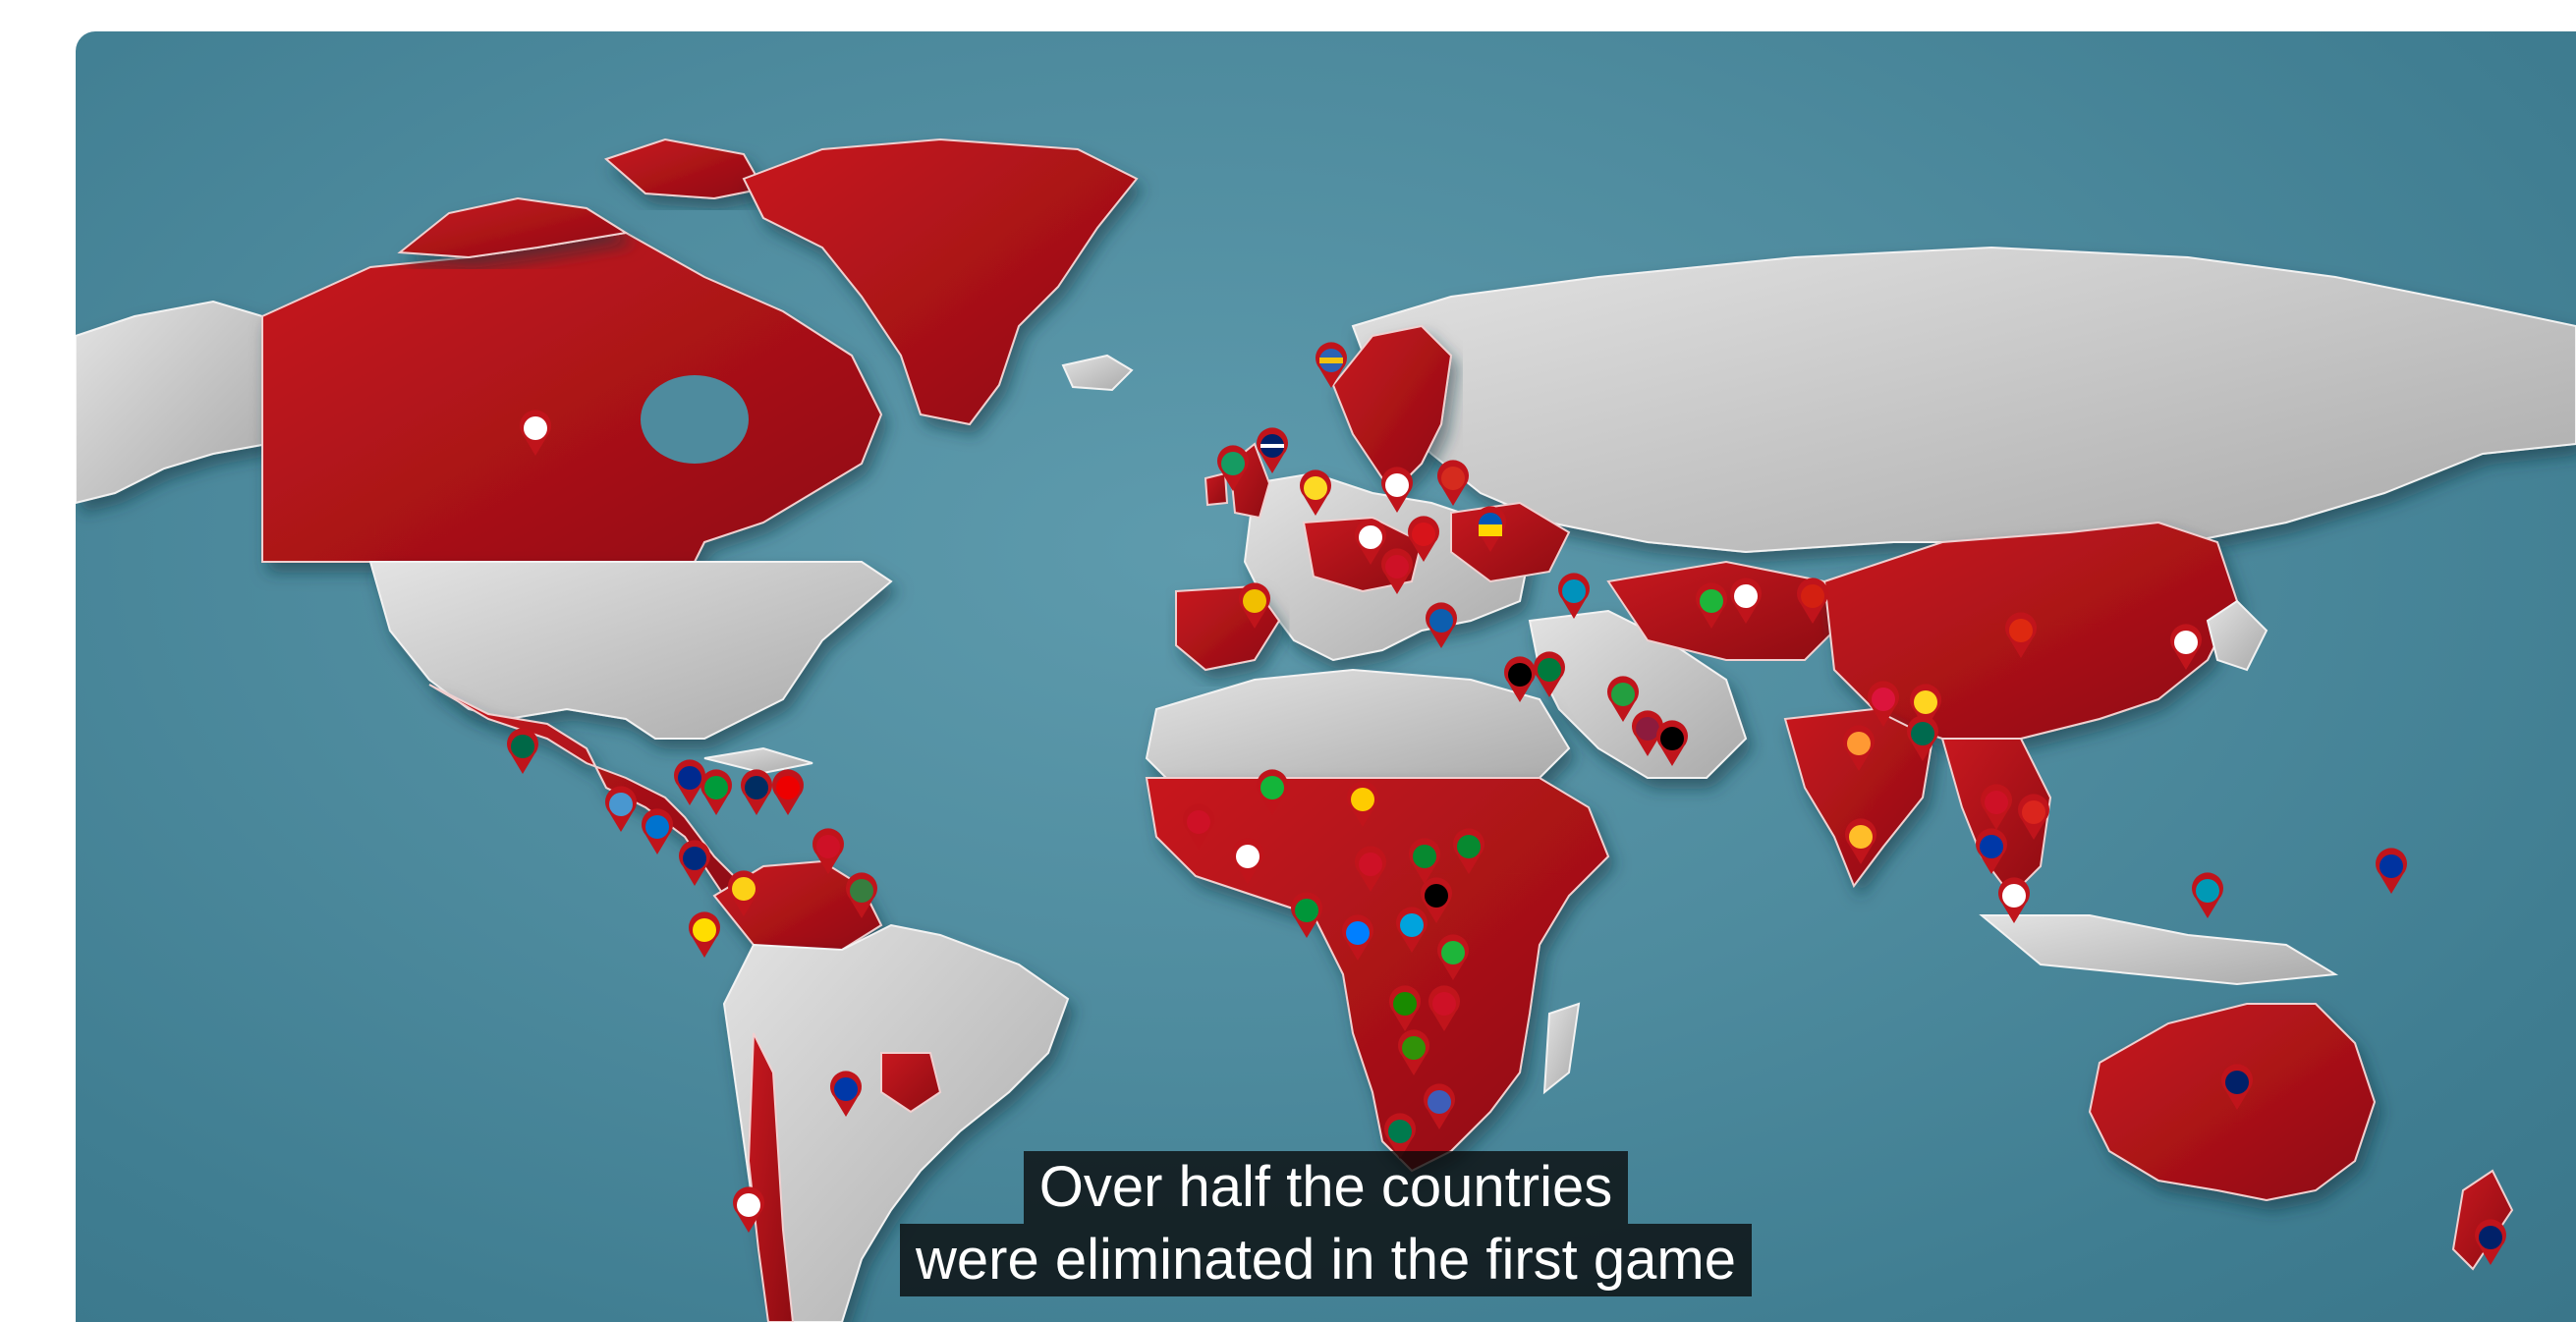  I want to click on land-russia, so click(1963, 400).